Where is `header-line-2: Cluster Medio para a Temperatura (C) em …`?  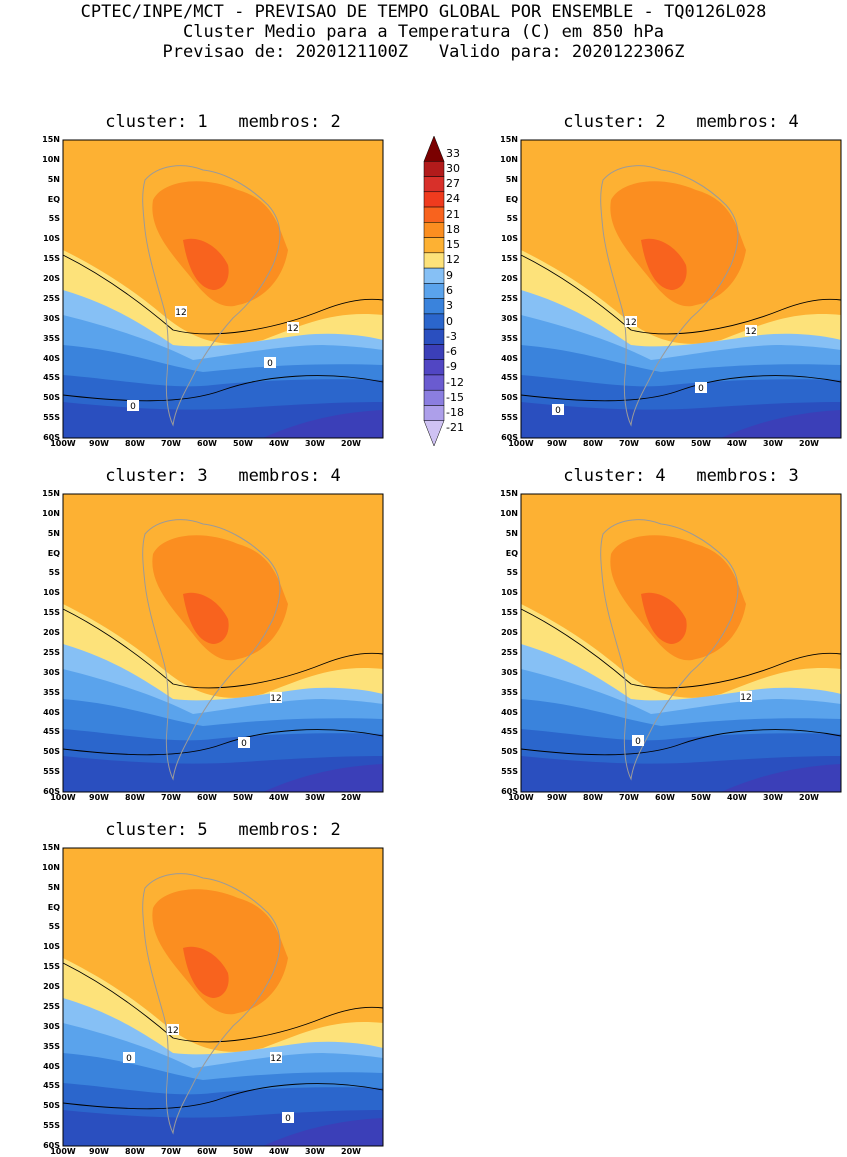
header-line-2: Cluster Medio para a Temperatura (C) em … is located at coordinates (423, 32).